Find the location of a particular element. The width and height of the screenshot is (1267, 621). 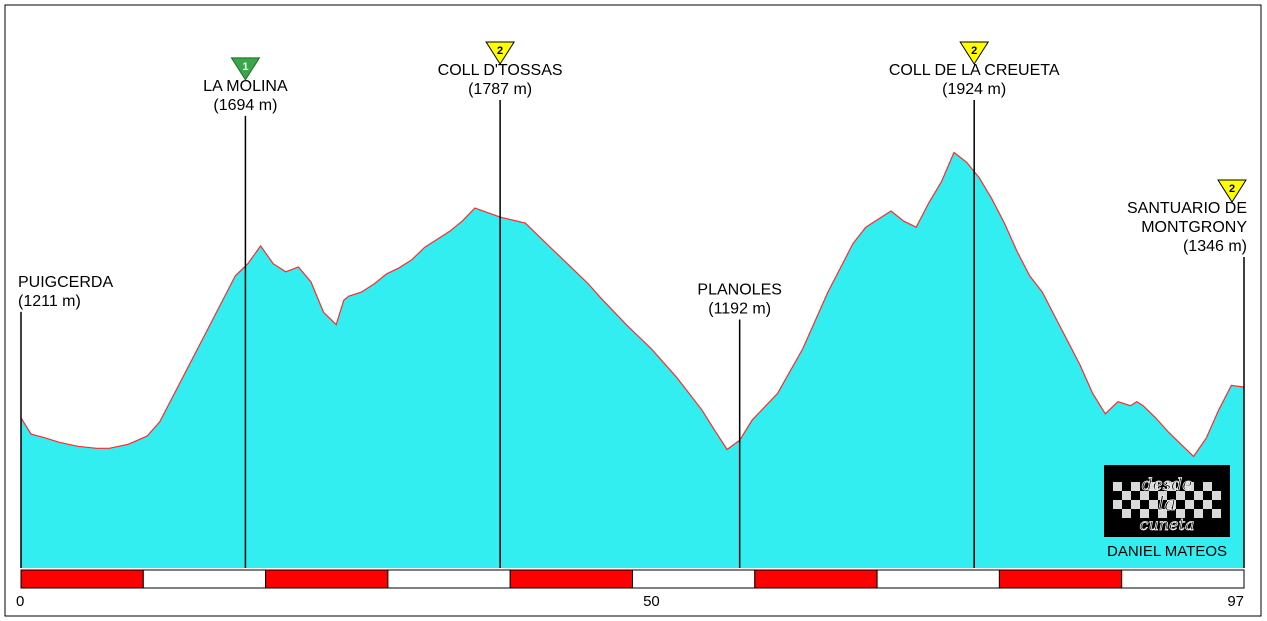

climb-category-number: 1 is located at coordinates (245, 67).